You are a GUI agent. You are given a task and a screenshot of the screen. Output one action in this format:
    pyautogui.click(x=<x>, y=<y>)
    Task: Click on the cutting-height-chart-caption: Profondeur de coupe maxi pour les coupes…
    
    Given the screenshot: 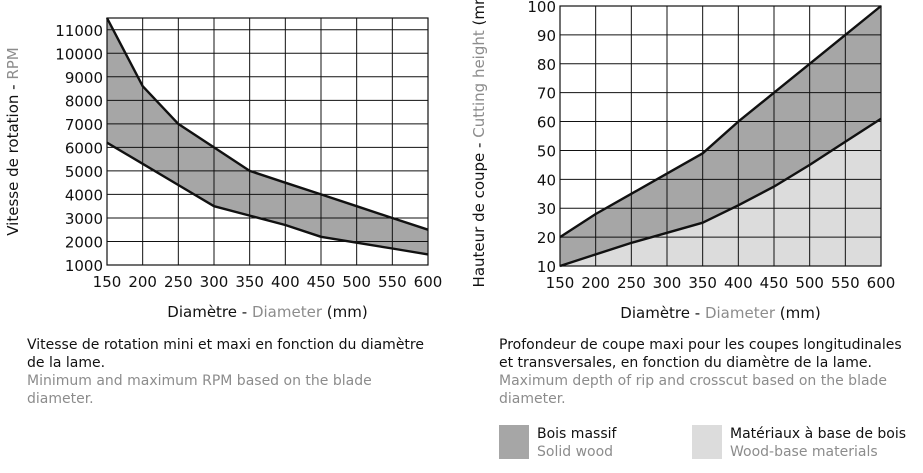 What is the action you would take?
    pyautogui.click(x=709, y=372)
    